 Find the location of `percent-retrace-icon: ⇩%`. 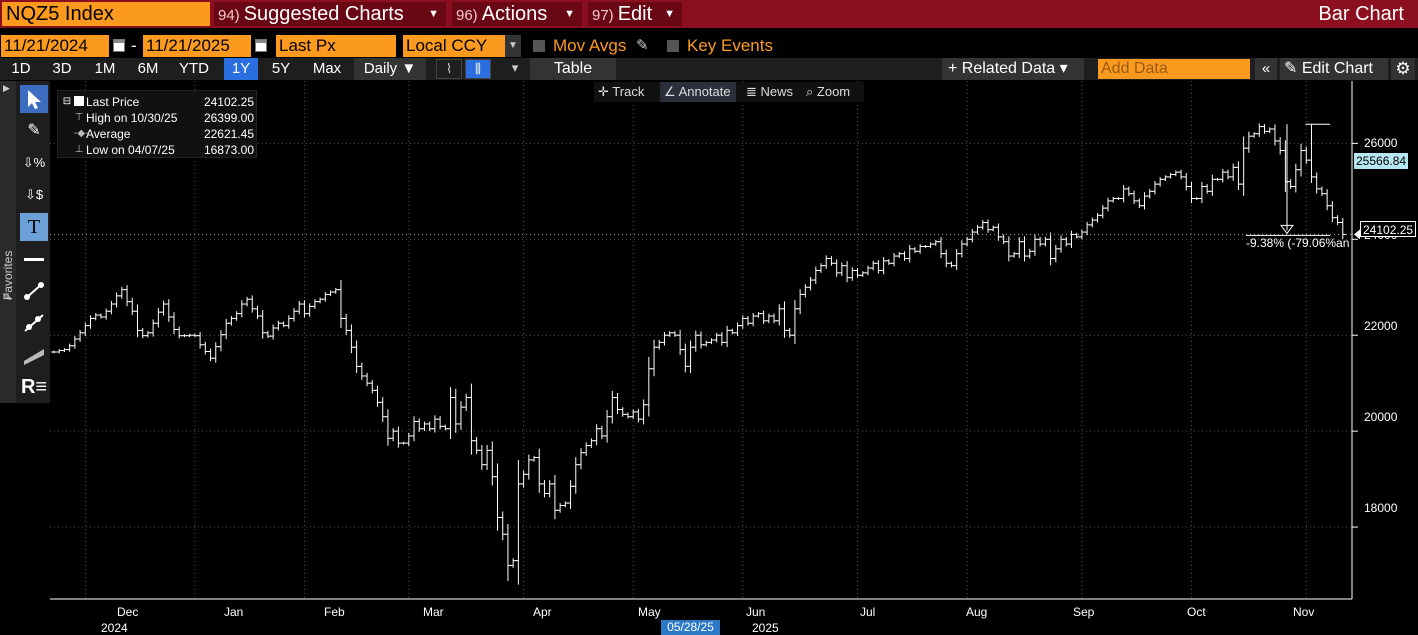

percent-retrace-icon: ⇩% is located at coordinates (34, 162).